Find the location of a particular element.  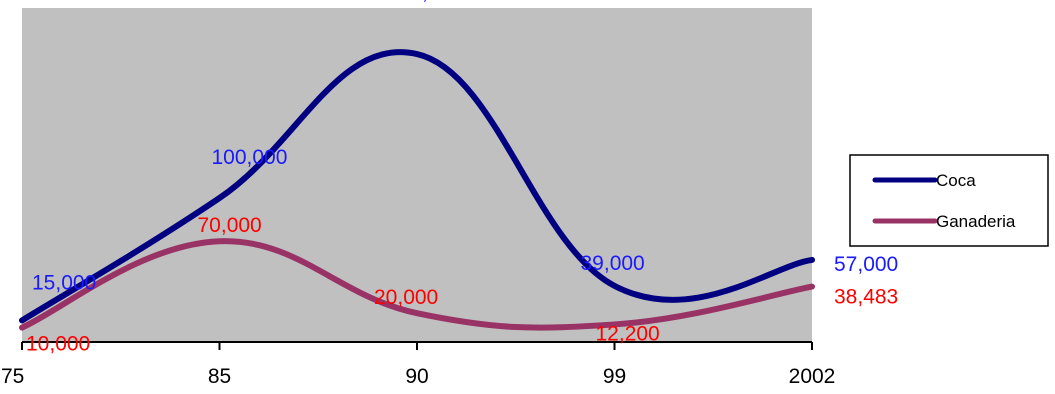

data-label-coca-2002: 57,000 is located at coordinates (866, 264).